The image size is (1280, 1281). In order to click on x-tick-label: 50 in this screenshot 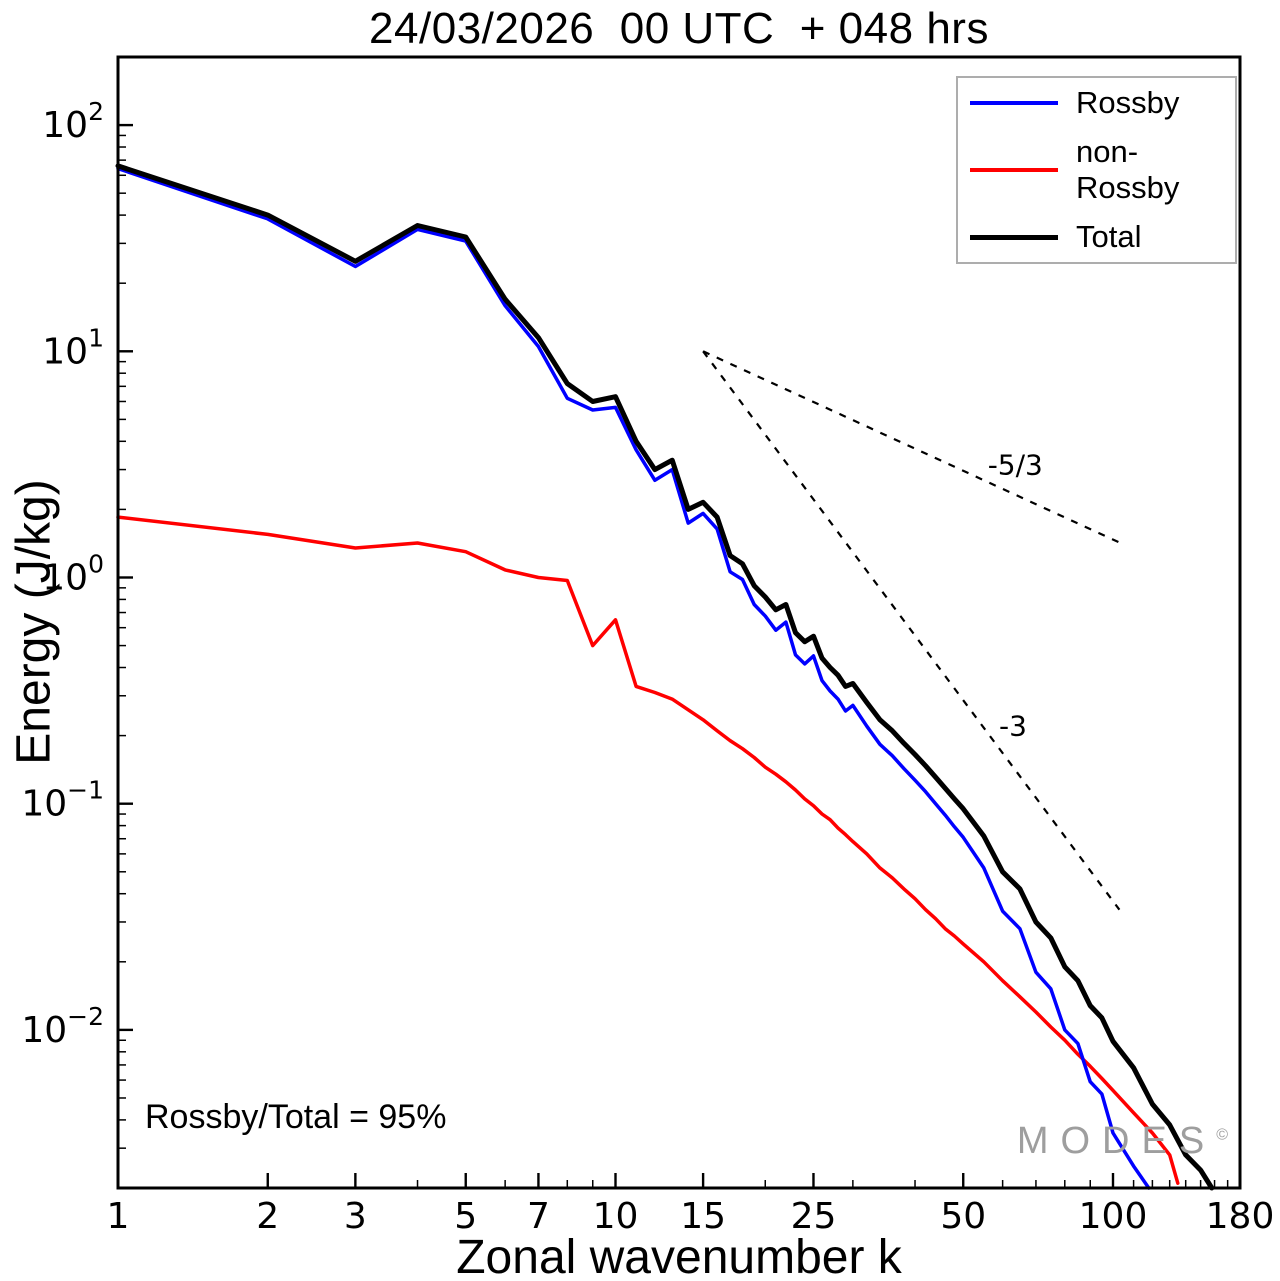, I will do `click(963, 1216)`.